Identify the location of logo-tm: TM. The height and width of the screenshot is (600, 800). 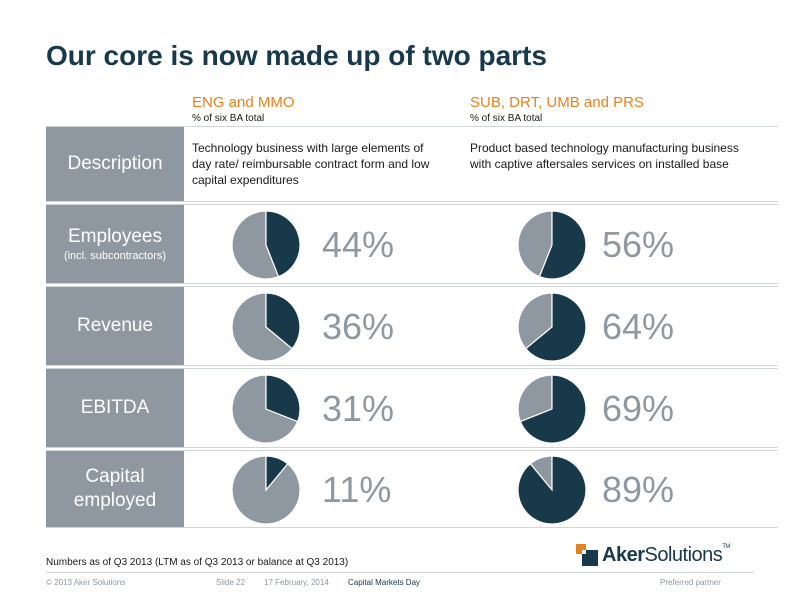
(726, 546).